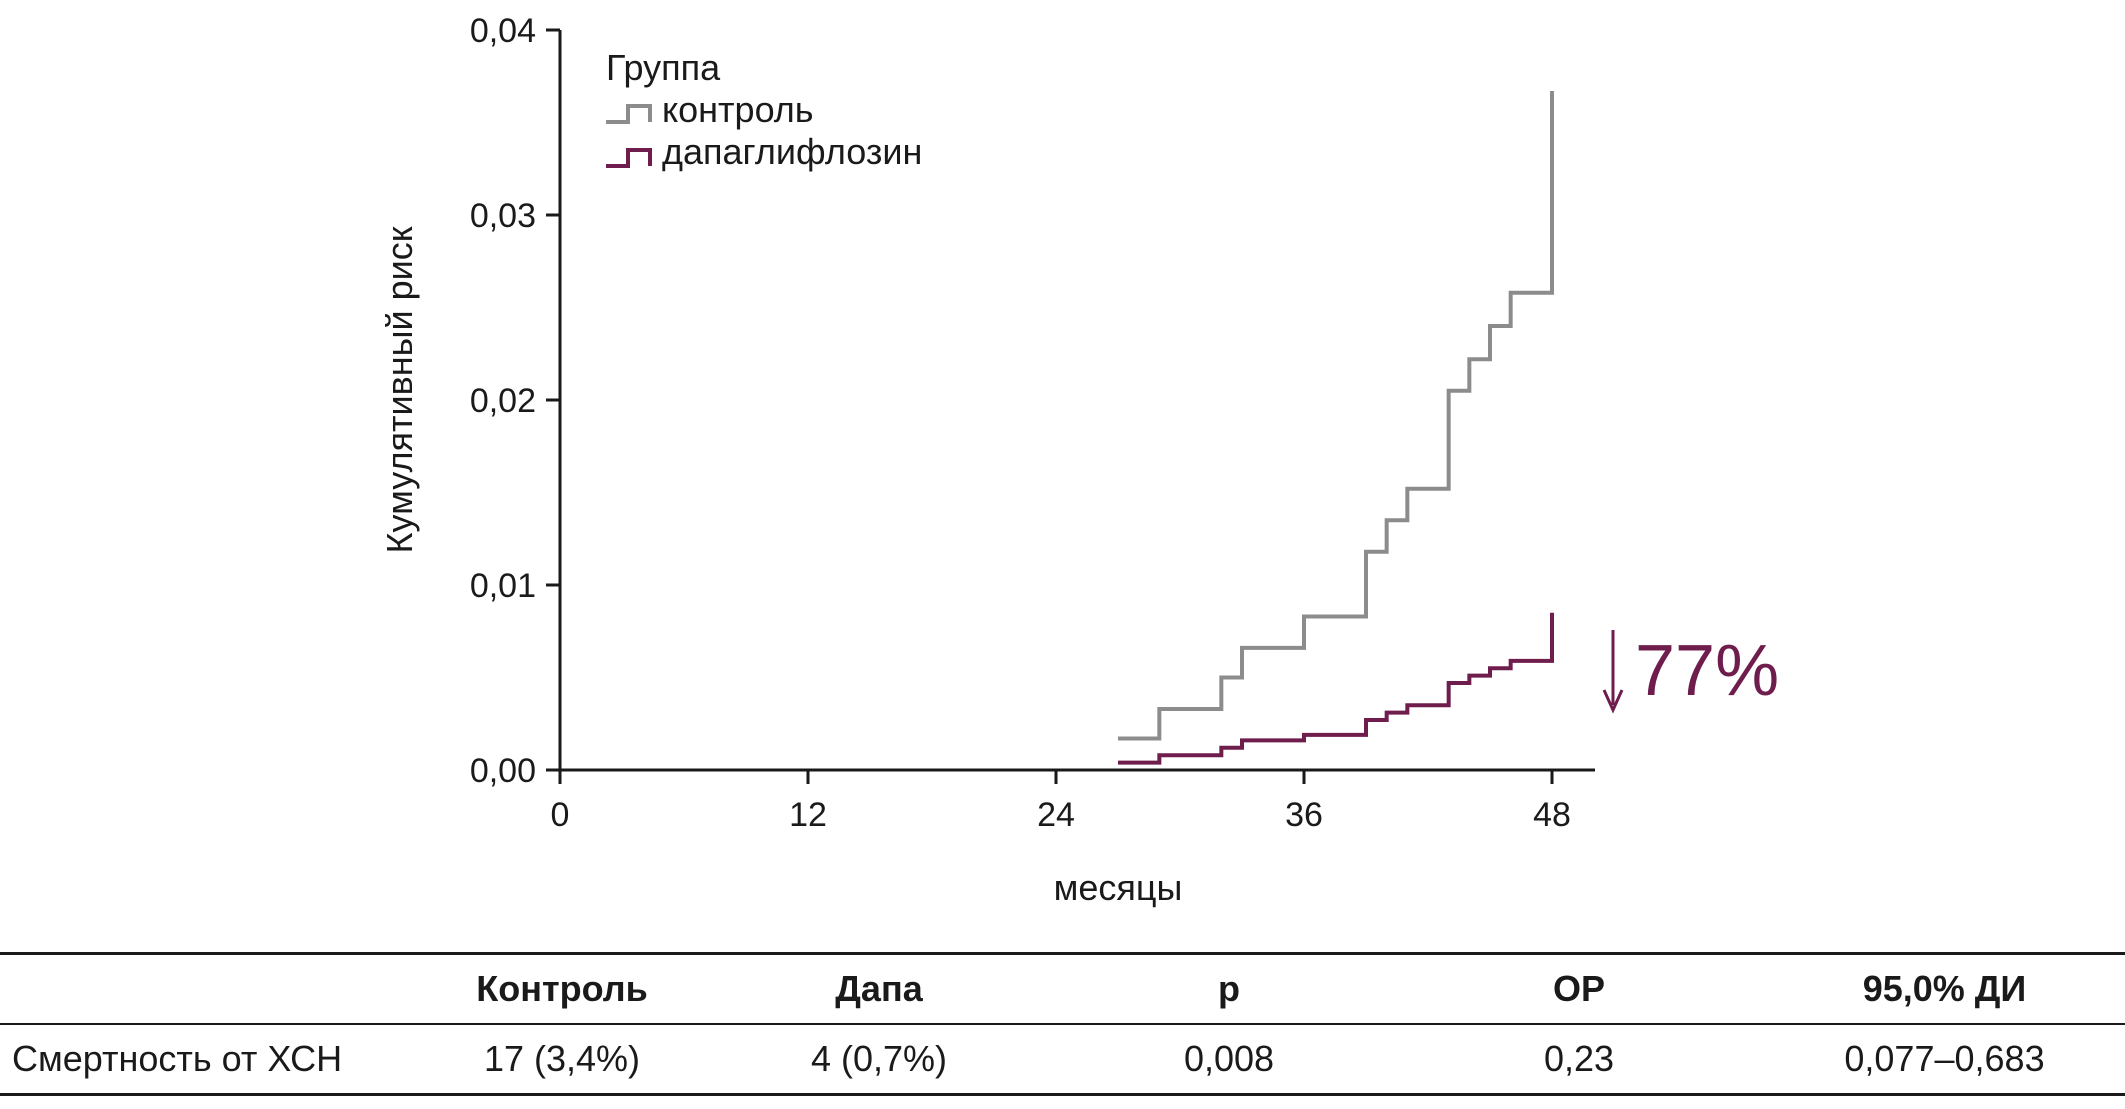 Image resolution: width=2125 pixels, height=1109 pixels. Describe the element at coordinates (792, 151) in the screenshot. I see `legend-label-dapa: дапаглифлозин` at that location.